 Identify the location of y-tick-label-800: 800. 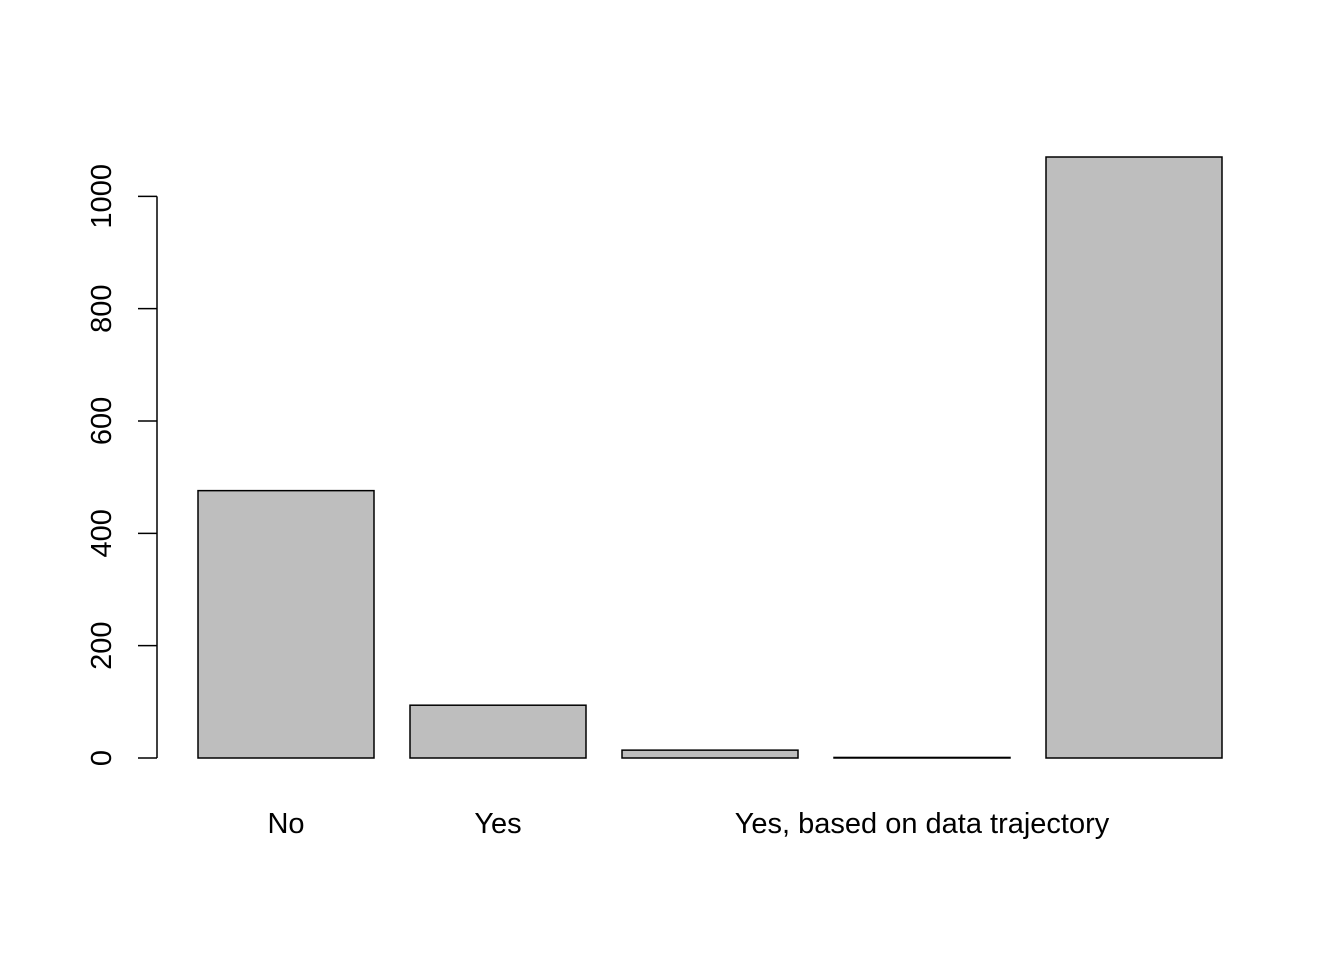
(102, 308).